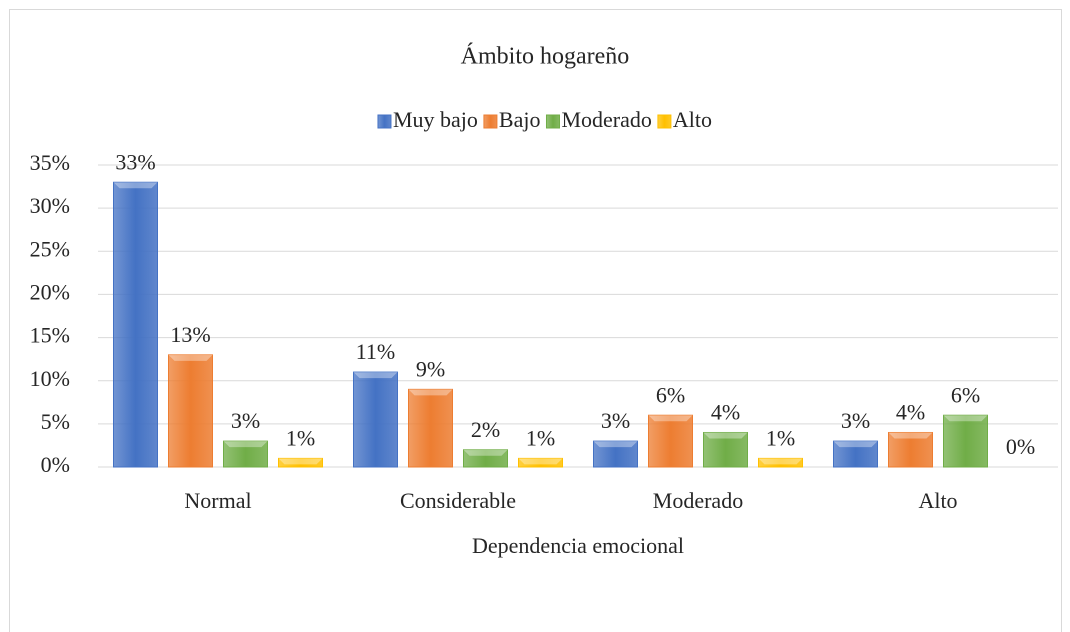 The height and width of the screenshot is (632, 1070). I want to click on y-tick-label: 0%, so click(55, 464).